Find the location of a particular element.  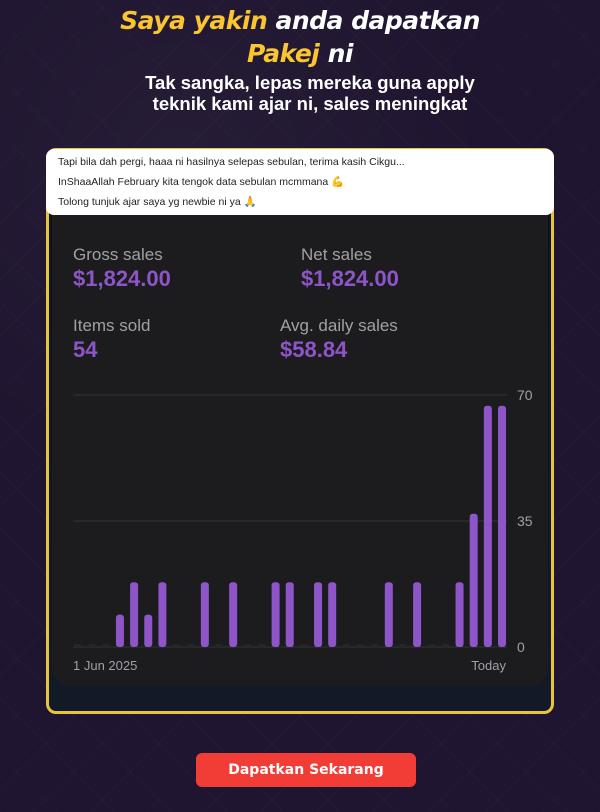

headline-yellow-2: Pakej is located at coordinates (283, 53).